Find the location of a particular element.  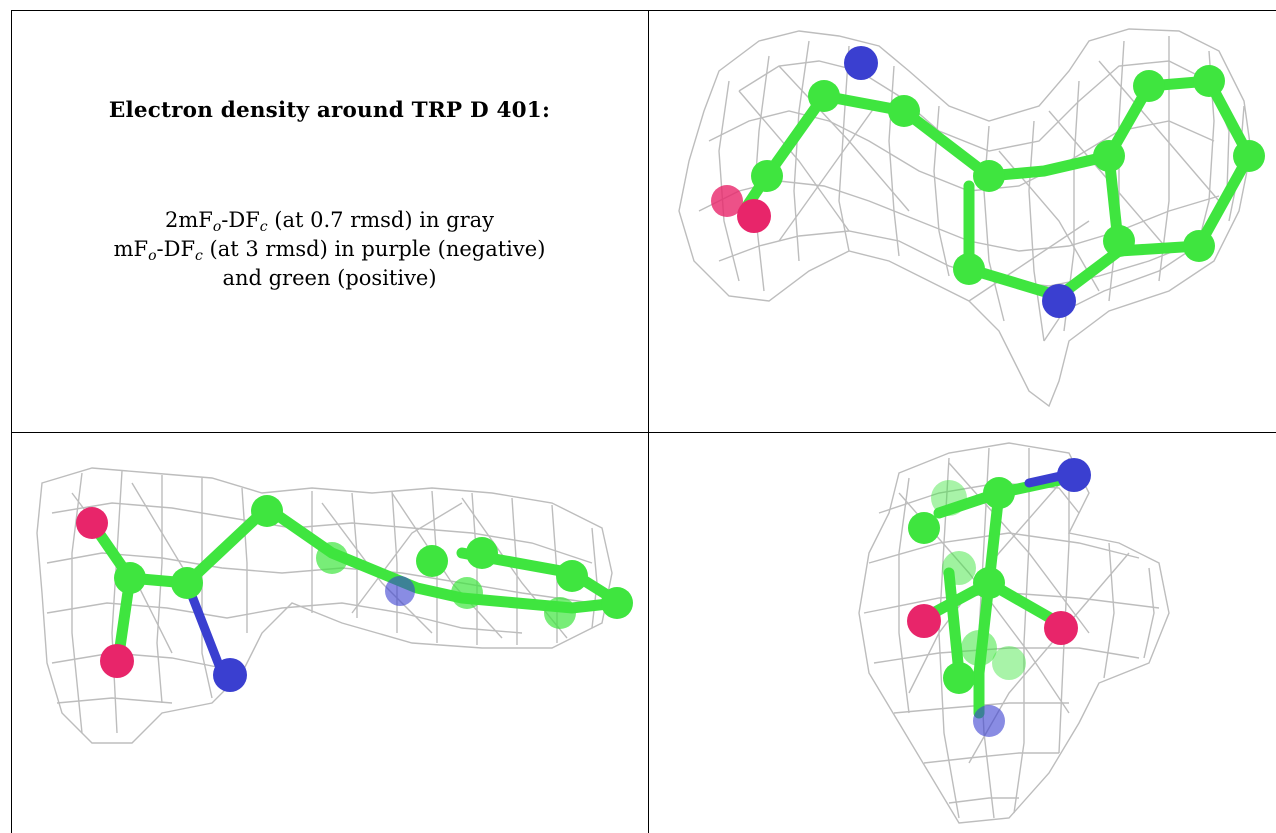

border-left is located at coordinates (11, 421).